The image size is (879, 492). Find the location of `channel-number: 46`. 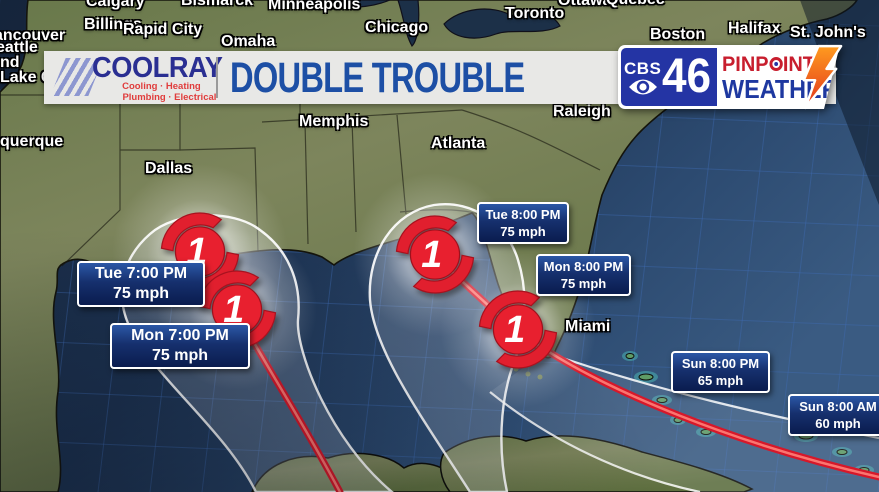

channel-number: 46 is located at coordinates (687, 76).